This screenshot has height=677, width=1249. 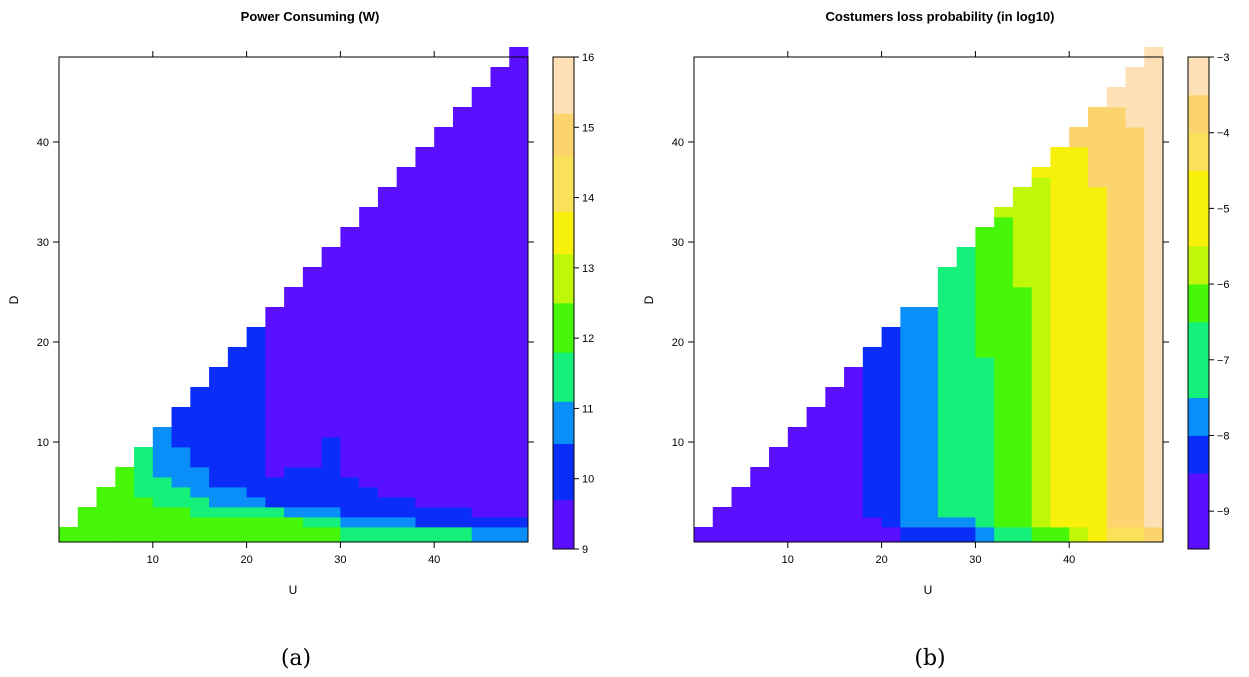 What do you see at coordinates (588, 128) in the screenshot?
I see `colorbar-tick-label: 15` at bounding box center [588, 128].